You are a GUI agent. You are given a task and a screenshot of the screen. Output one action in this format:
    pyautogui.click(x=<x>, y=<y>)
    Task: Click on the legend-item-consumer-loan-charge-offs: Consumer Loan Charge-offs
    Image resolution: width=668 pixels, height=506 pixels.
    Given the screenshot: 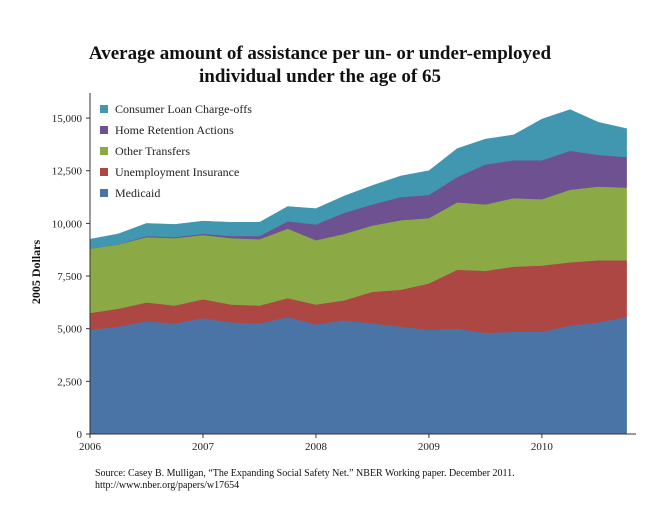 What is the action you would take?
    pyautogui.click(x=176, y=109)
    